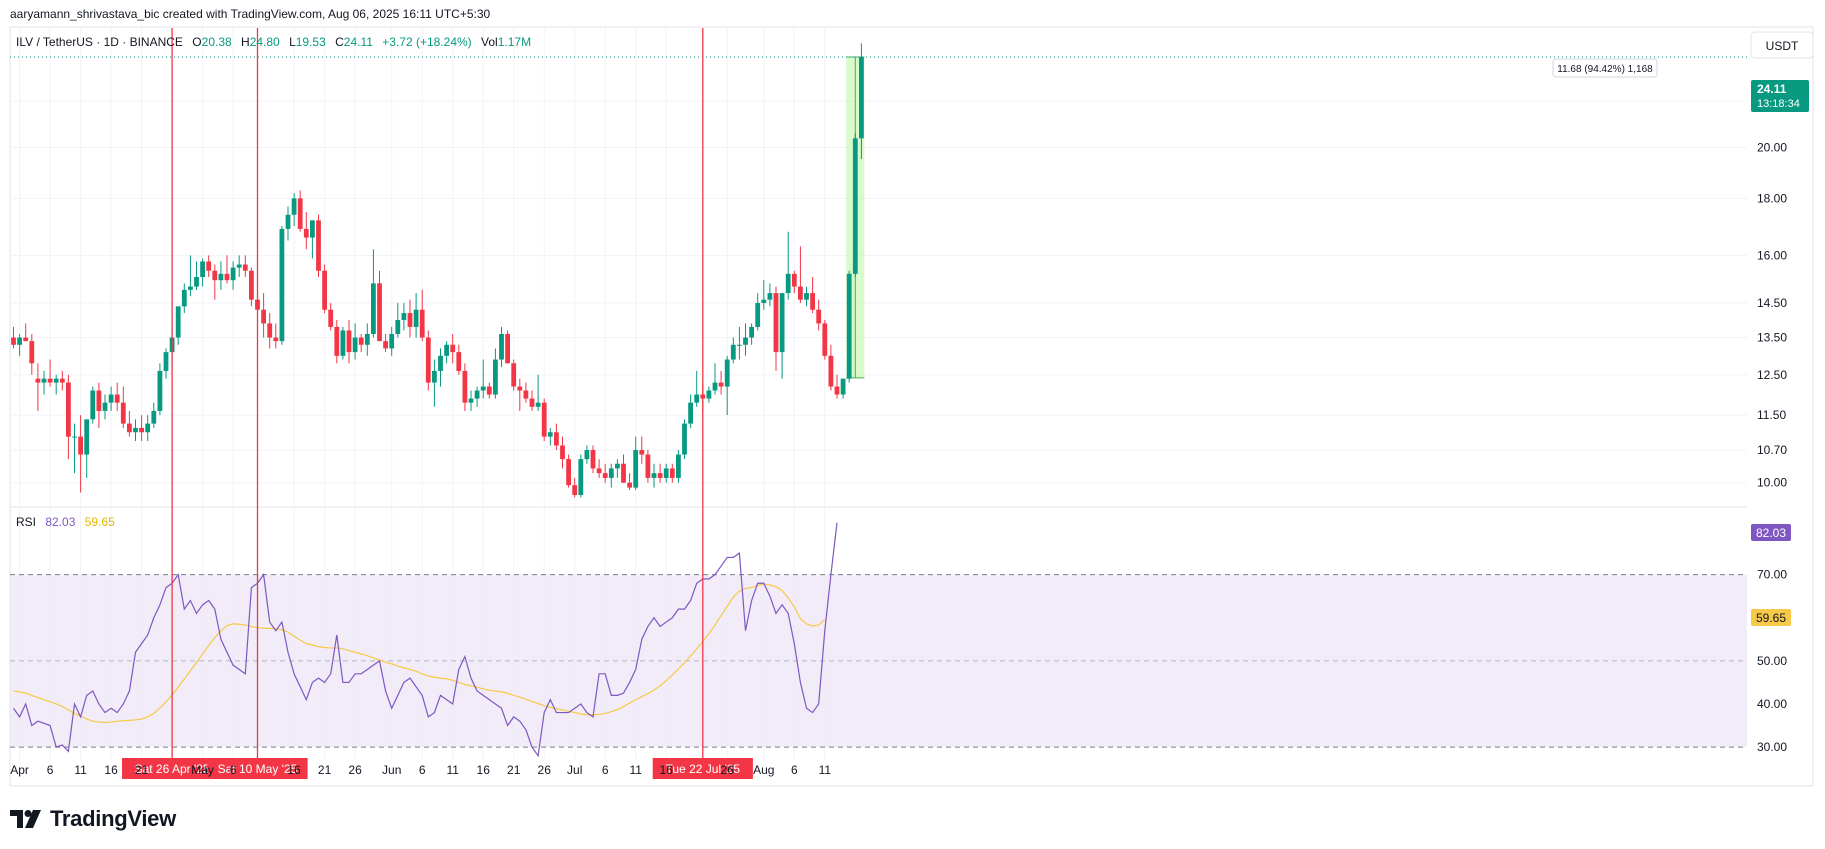 This screenshot has width=1825, height=849. I want to click on rsi-legend: RSI 82.03 59.65, so click(65, 522).